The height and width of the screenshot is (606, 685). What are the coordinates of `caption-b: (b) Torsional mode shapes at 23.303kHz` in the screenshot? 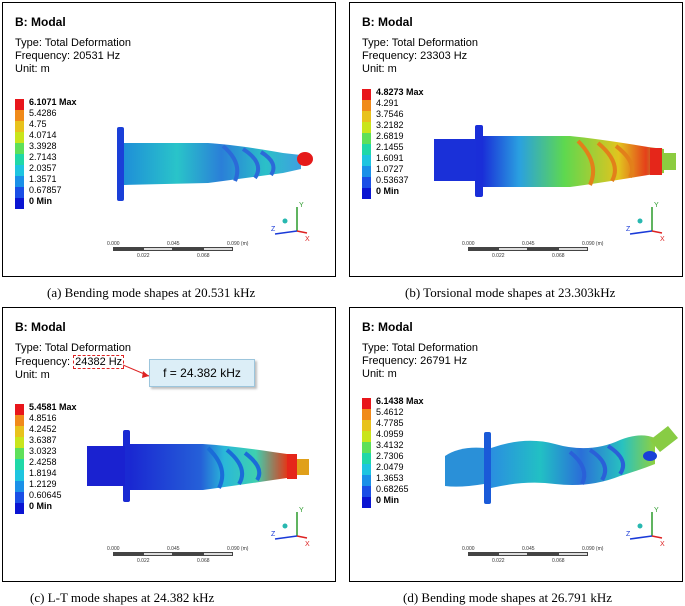 It's located at (510, 292).